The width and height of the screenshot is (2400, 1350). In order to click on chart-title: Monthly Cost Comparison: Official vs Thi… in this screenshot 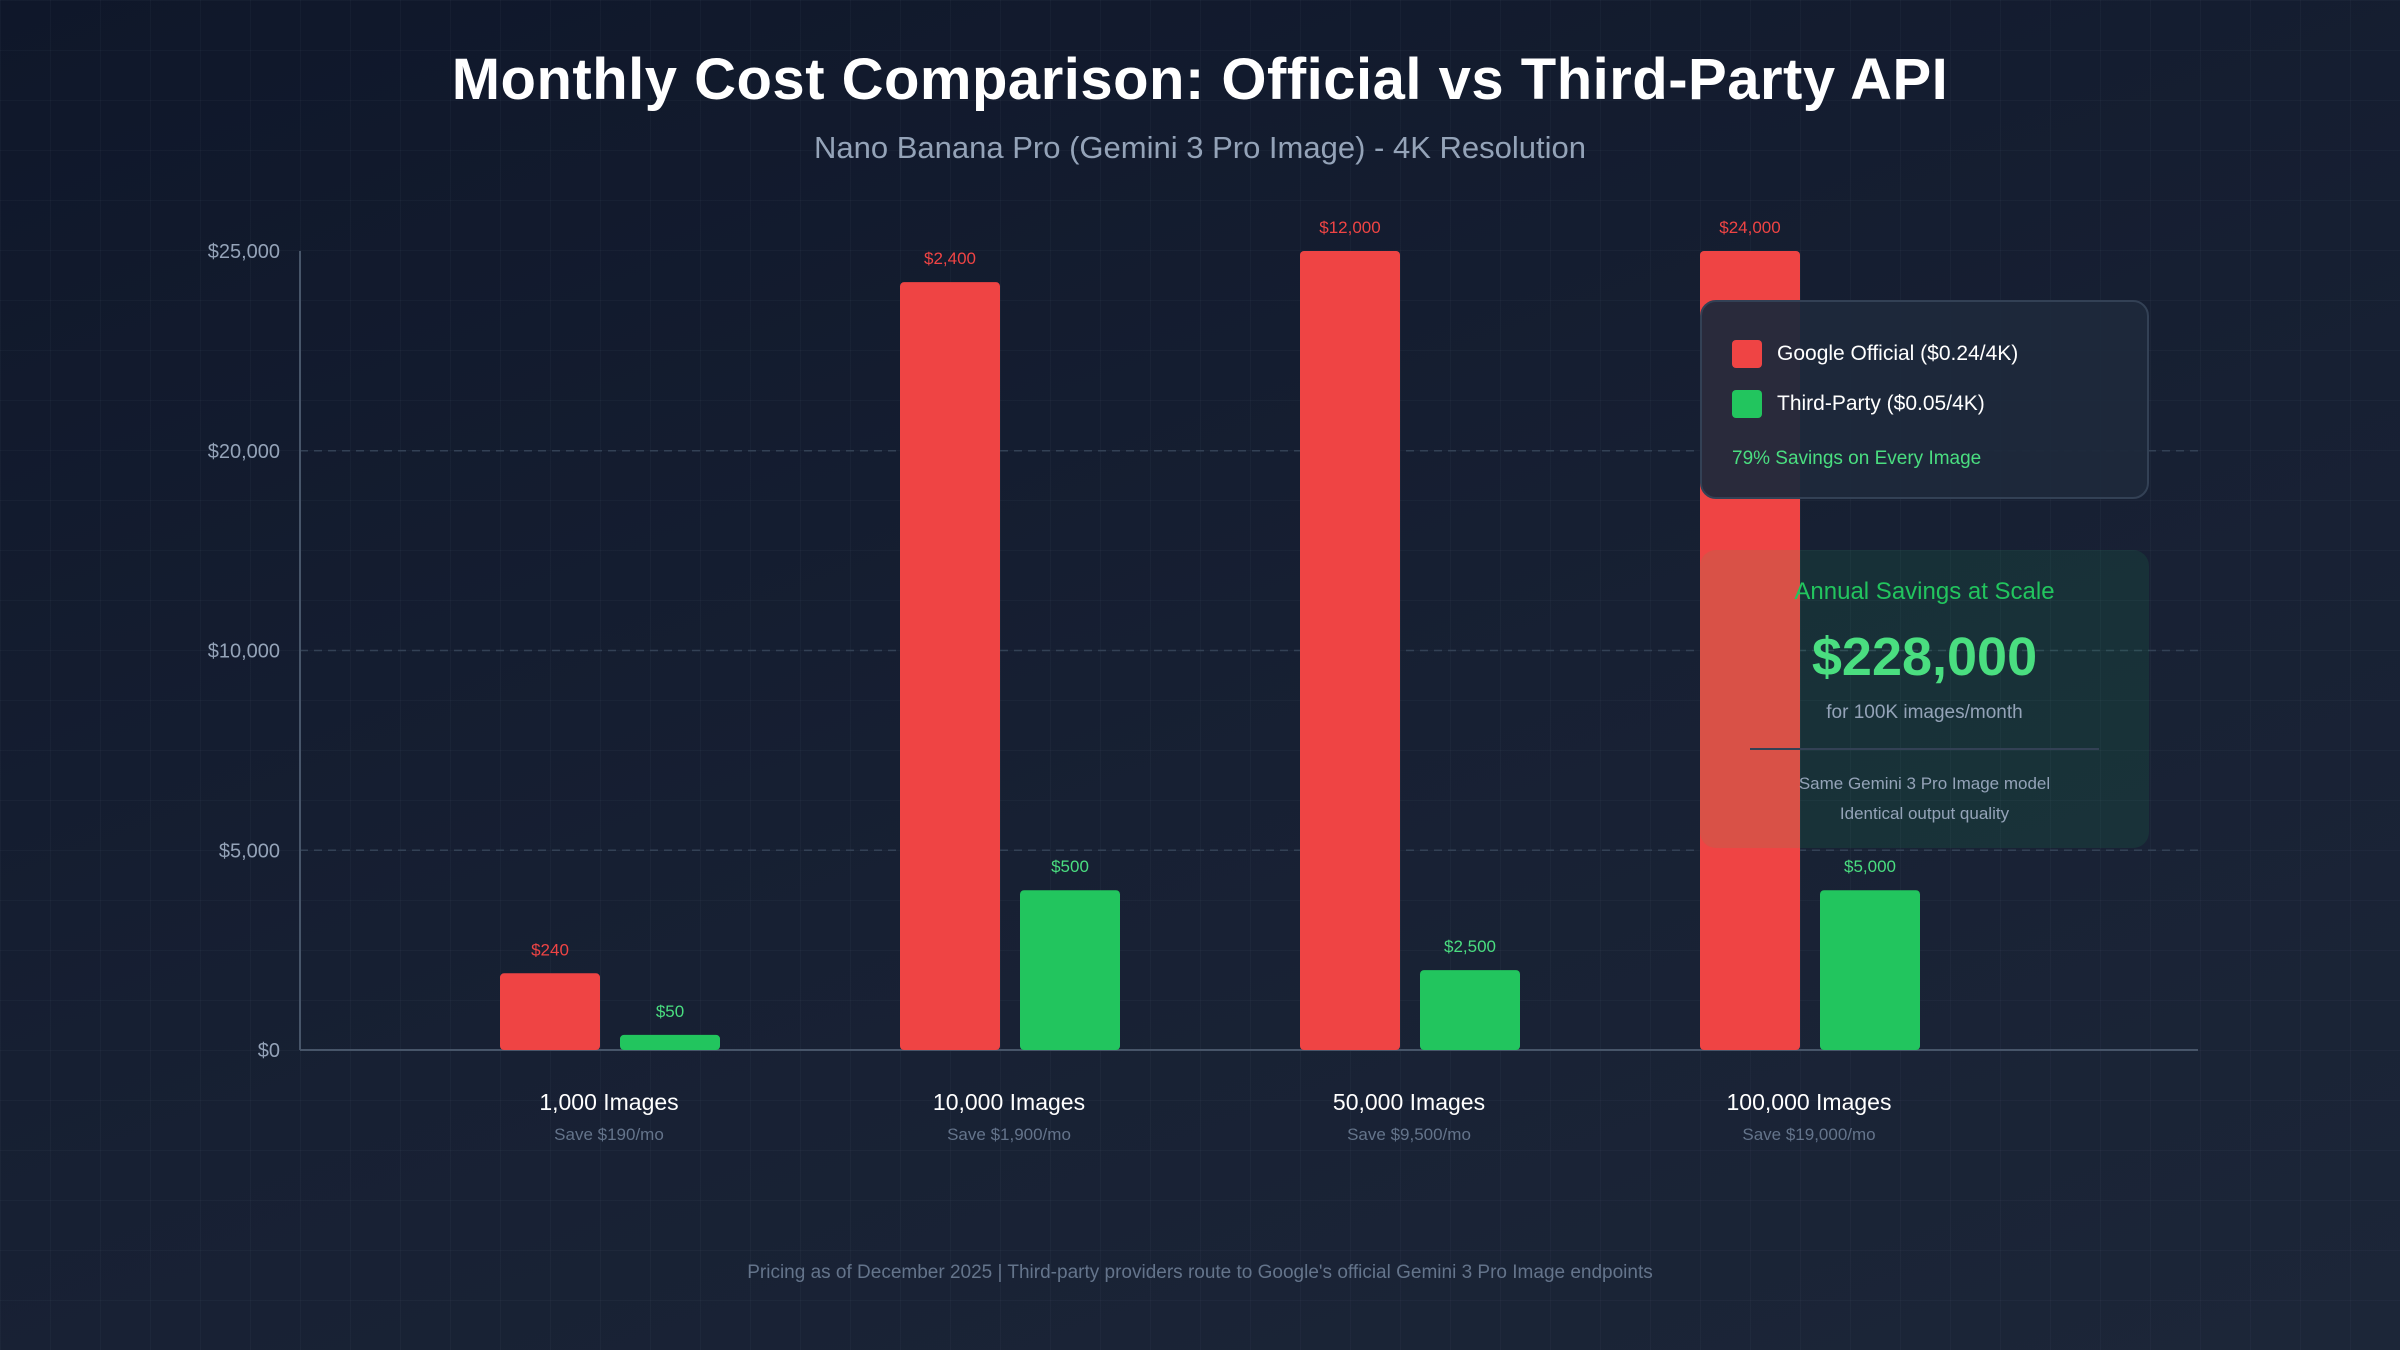, I will do `click(1200, 79)`.